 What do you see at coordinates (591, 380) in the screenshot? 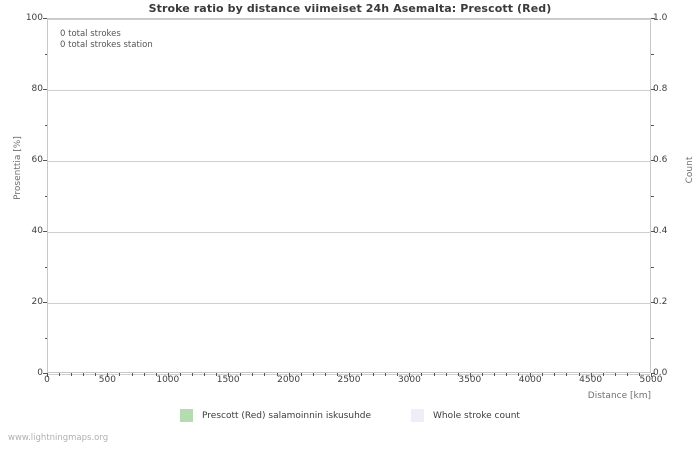
I see `x-axis-tick-label: 4500` at bounding box center [591, 380].